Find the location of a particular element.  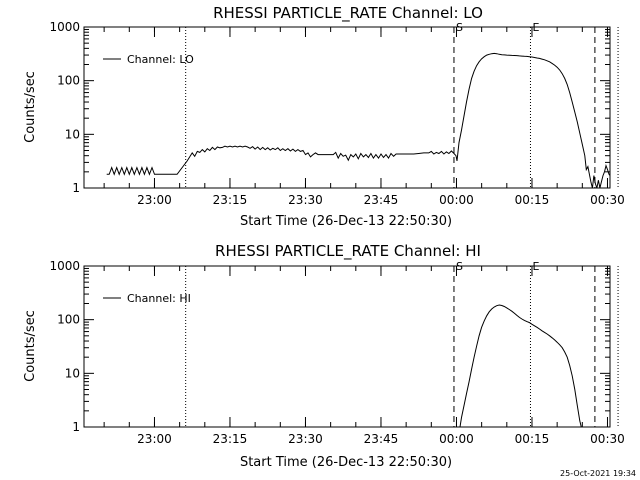

footer-timestamp: 25-Oct-2021 19:34 is located at coordinates (598, 473).